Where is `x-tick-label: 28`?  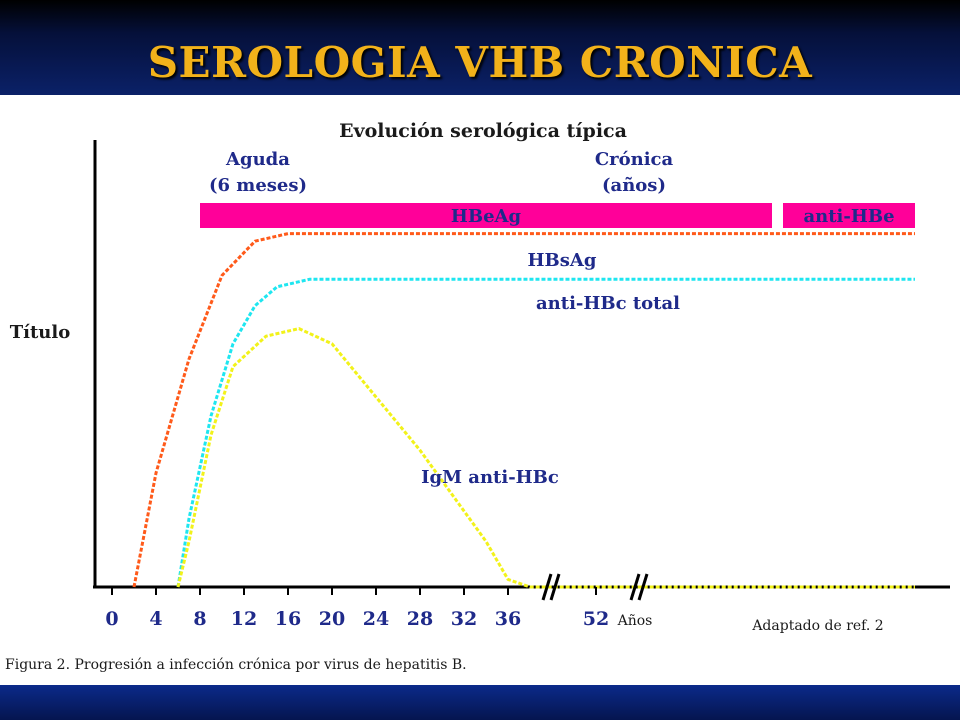 x-tick-label: 28 is located at coordinates (420, 619).